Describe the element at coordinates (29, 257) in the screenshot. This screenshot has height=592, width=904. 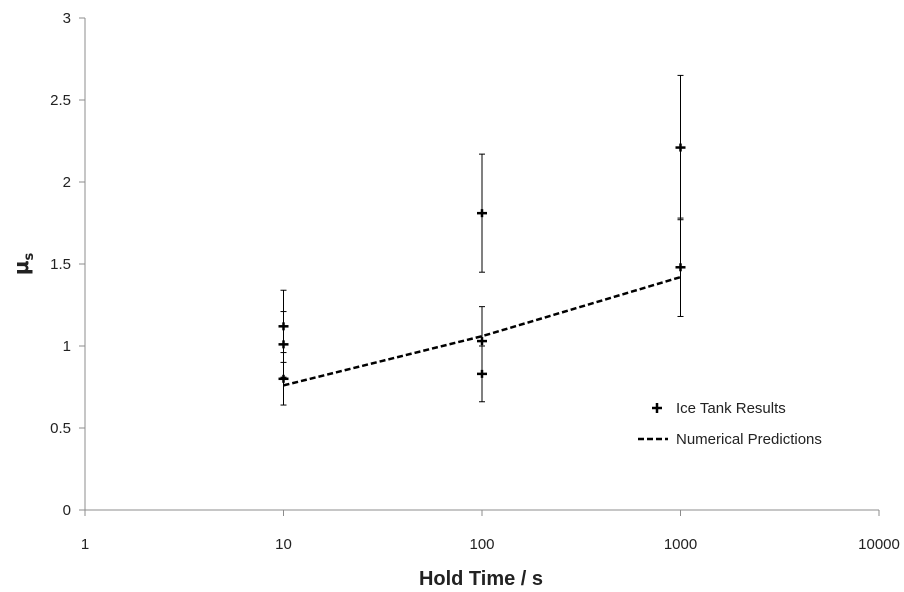
I see `y-axis-title-subscript: s` at that location.